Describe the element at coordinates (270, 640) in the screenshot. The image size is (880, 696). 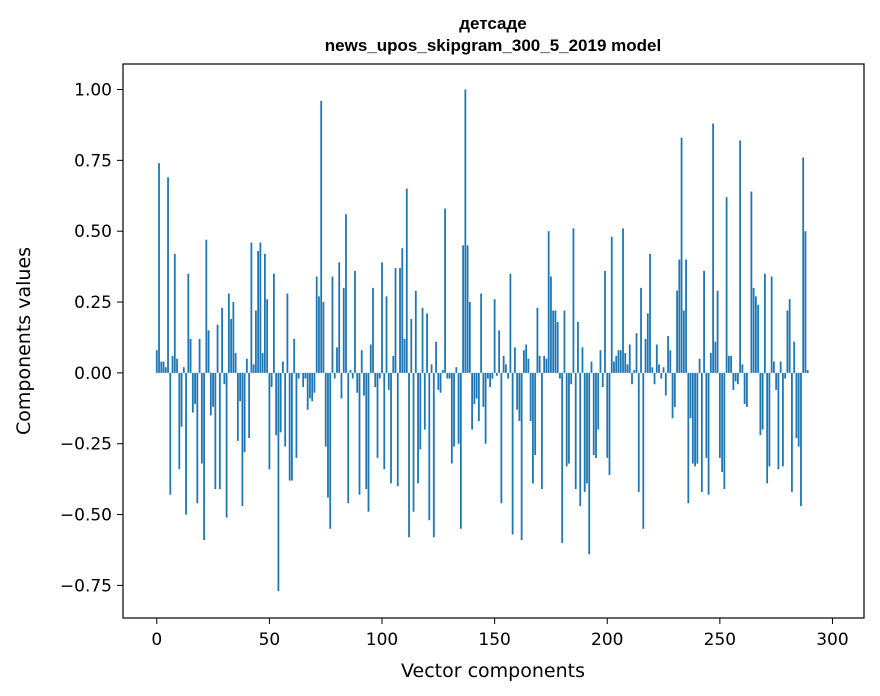
I see `x-tick-label: 50` at that location.